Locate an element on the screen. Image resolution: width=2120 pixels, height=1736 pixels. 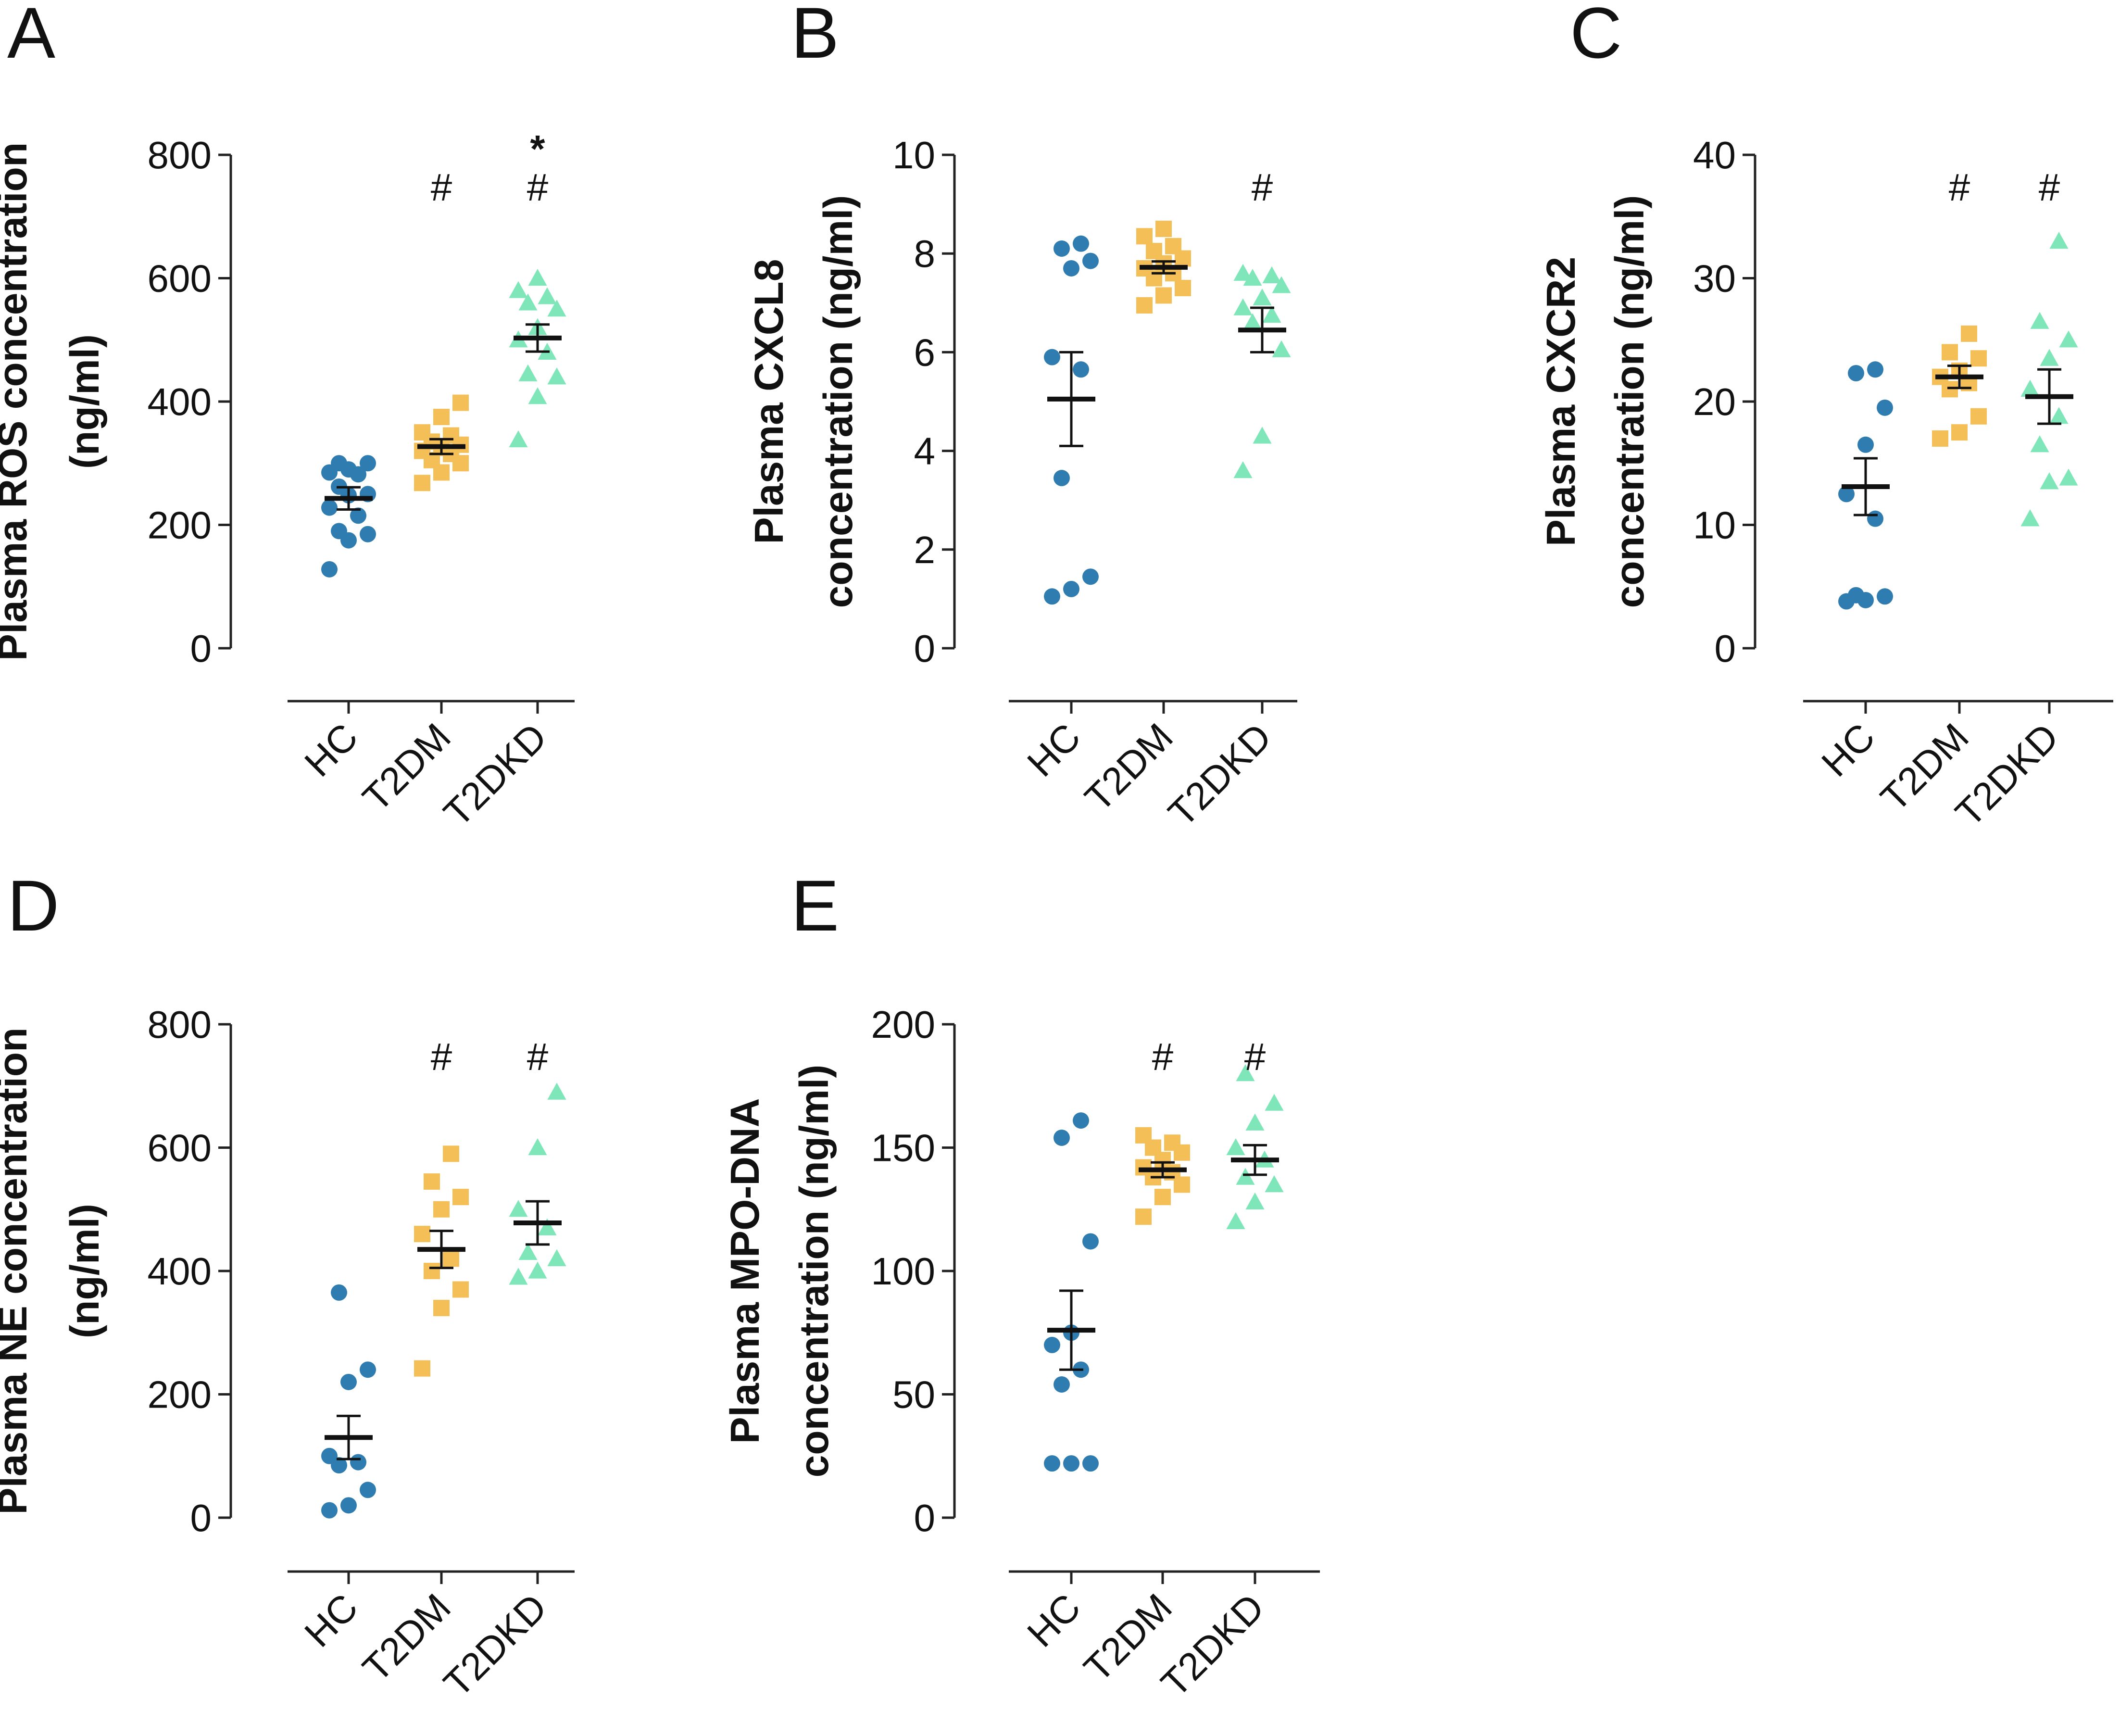
panel-letter: D is located at coordinates (33, 905).